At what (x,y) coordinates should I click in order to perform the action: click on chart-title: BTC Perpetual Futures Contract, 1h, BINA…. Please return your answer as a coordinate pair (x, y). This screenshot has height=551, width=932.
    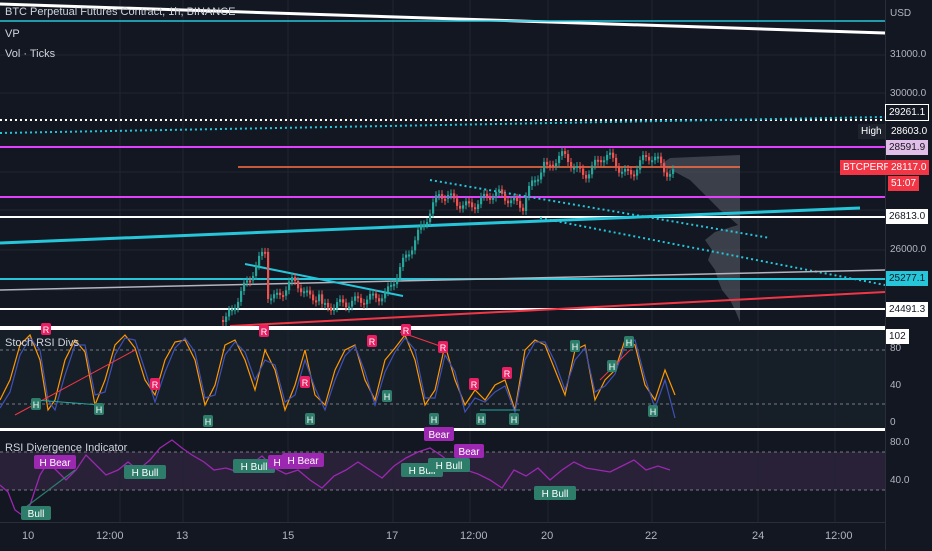
    Looking at the image, I should click on (120, 12).